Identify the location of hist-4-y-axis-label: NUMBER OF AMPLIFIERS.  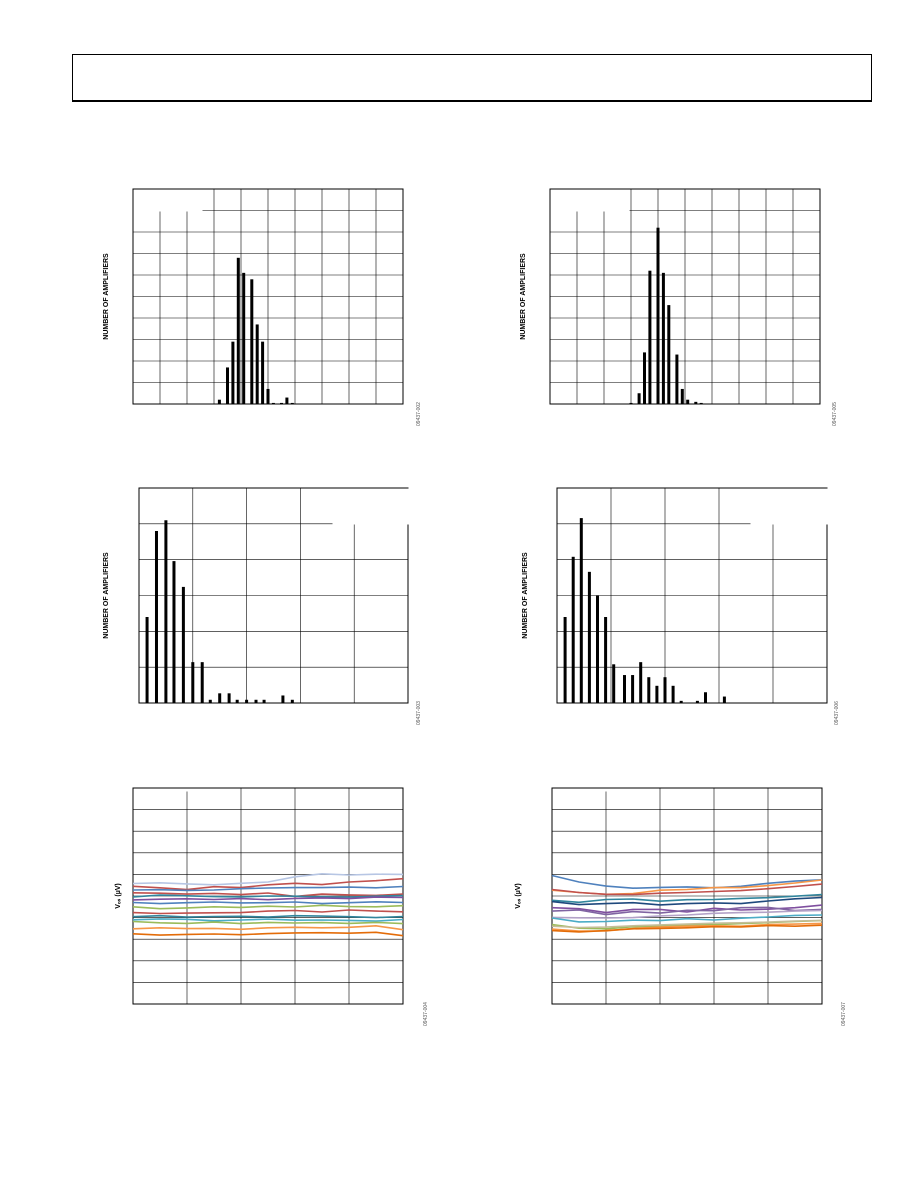
(525, 595).